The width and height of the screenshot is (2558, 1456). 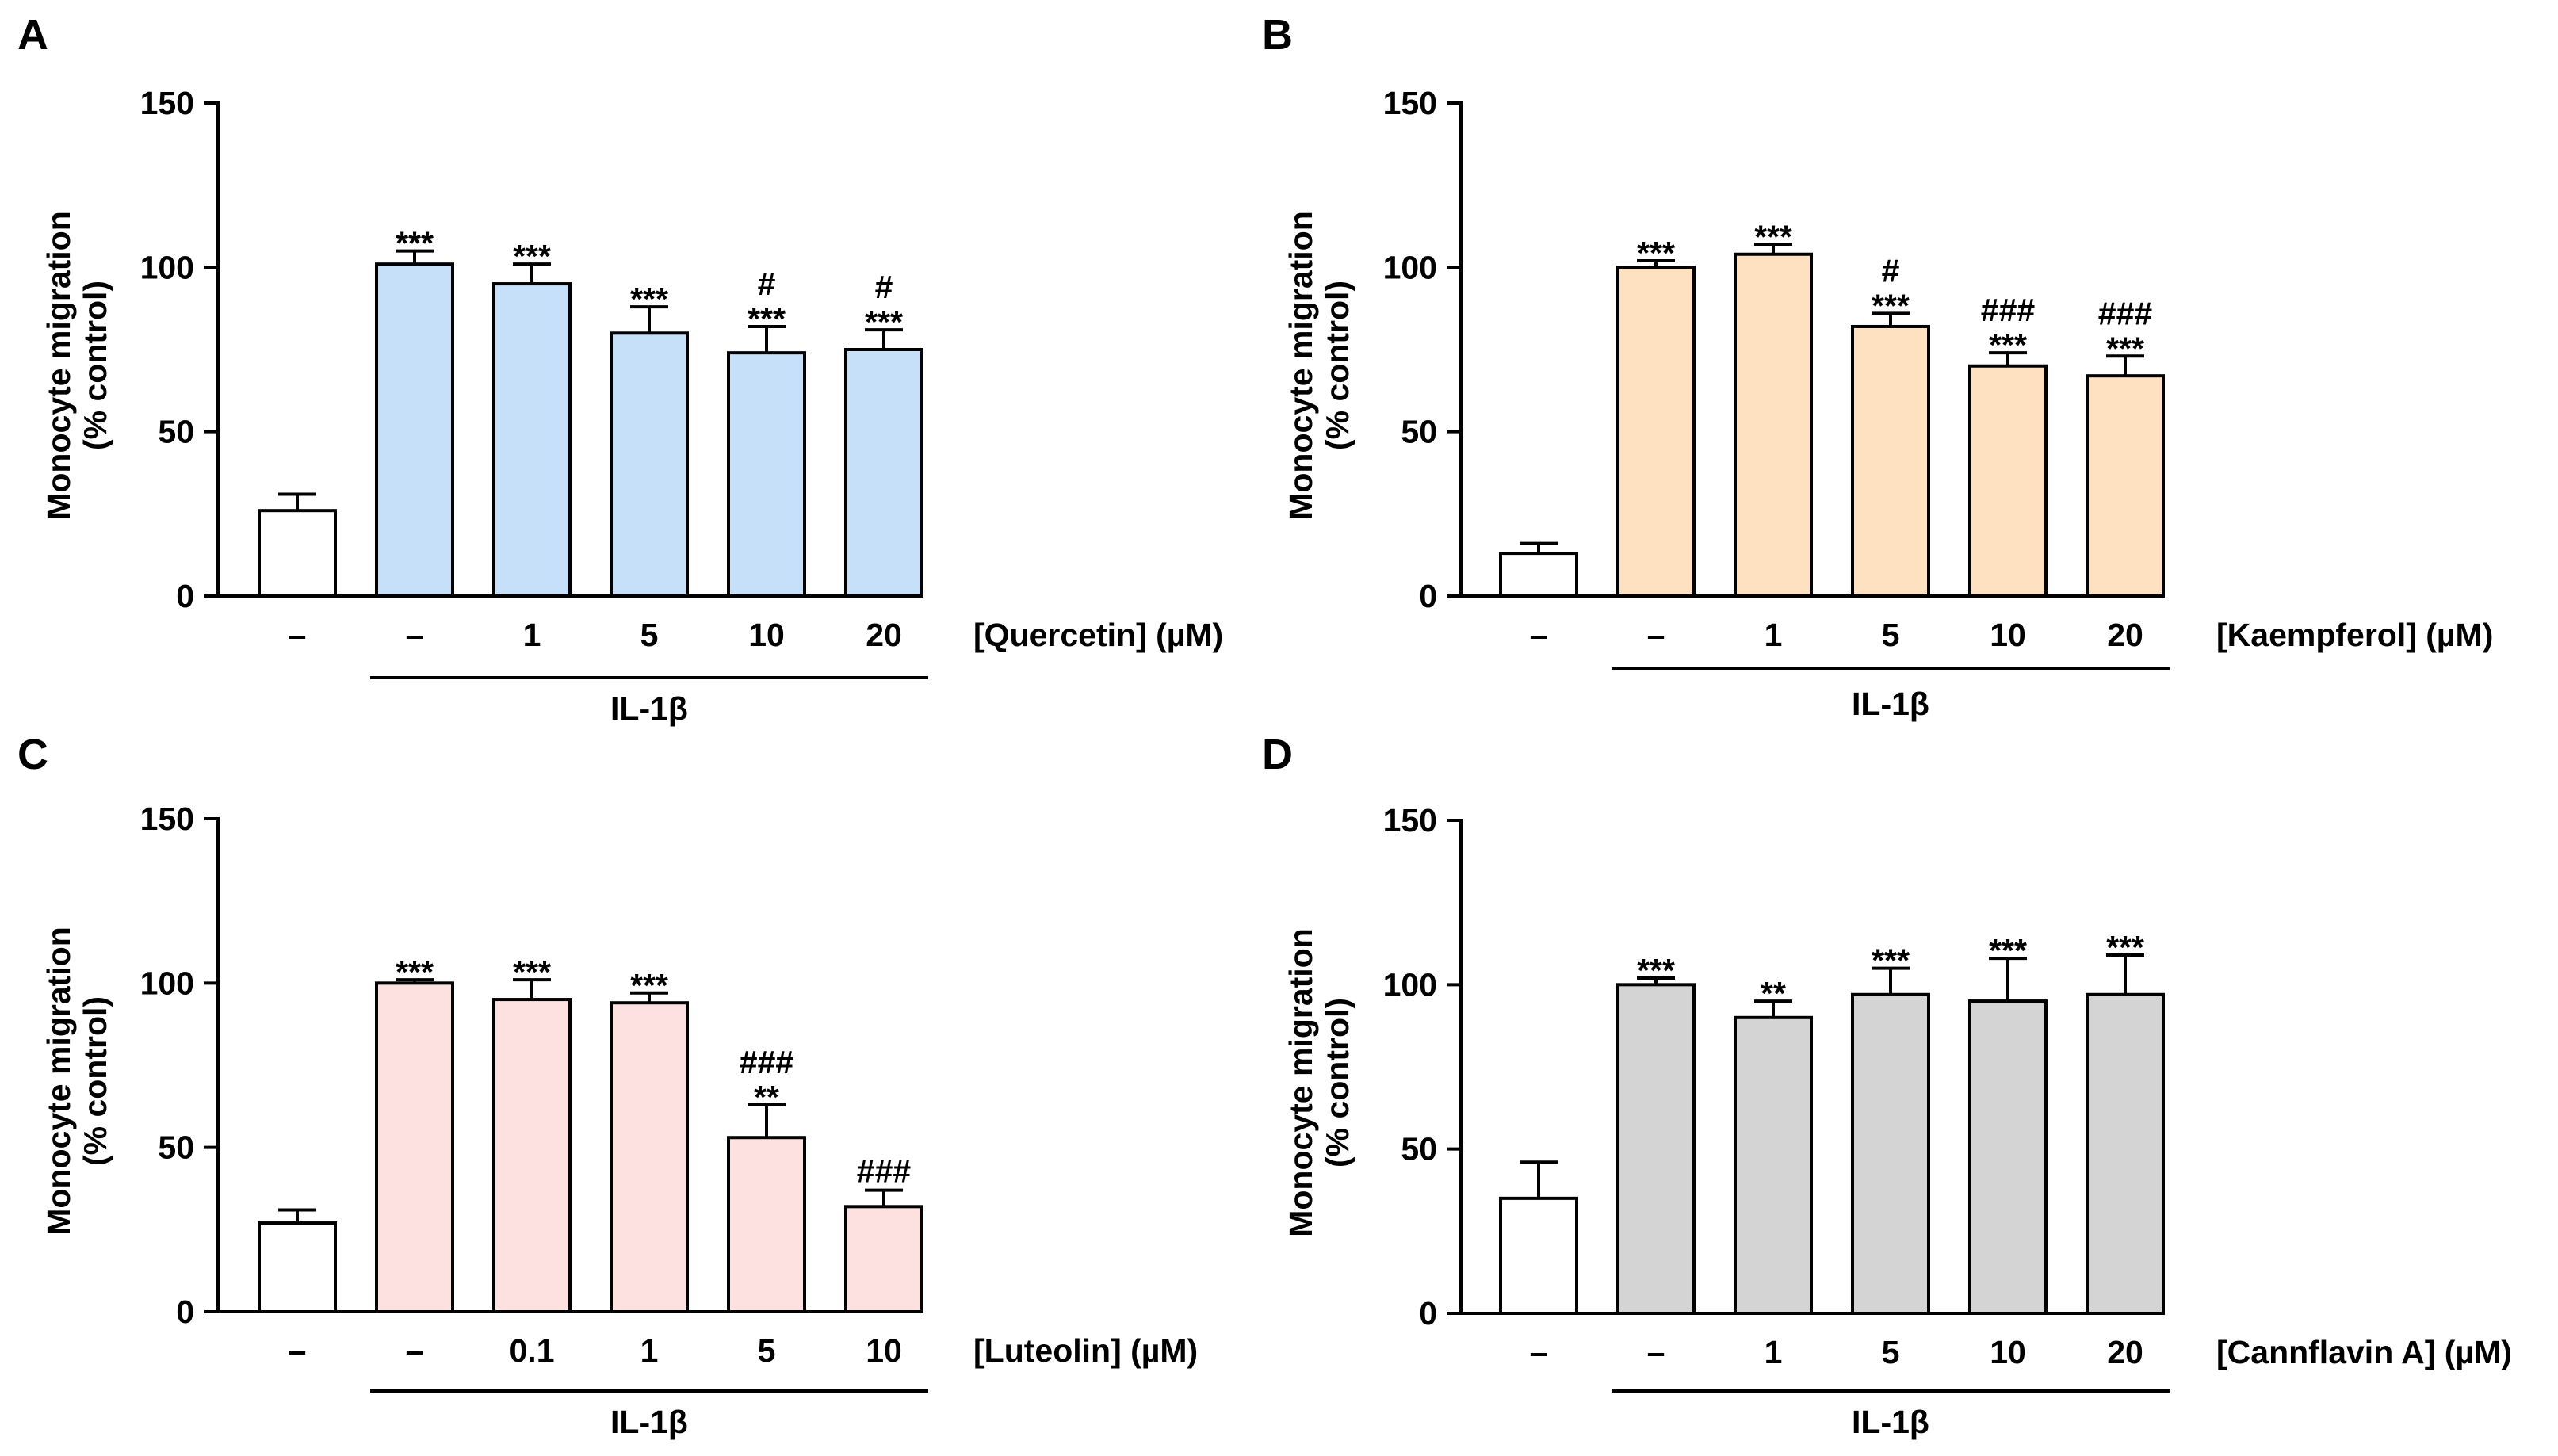 I want to click on panel-letter: B, so click(x=1277, y=35).